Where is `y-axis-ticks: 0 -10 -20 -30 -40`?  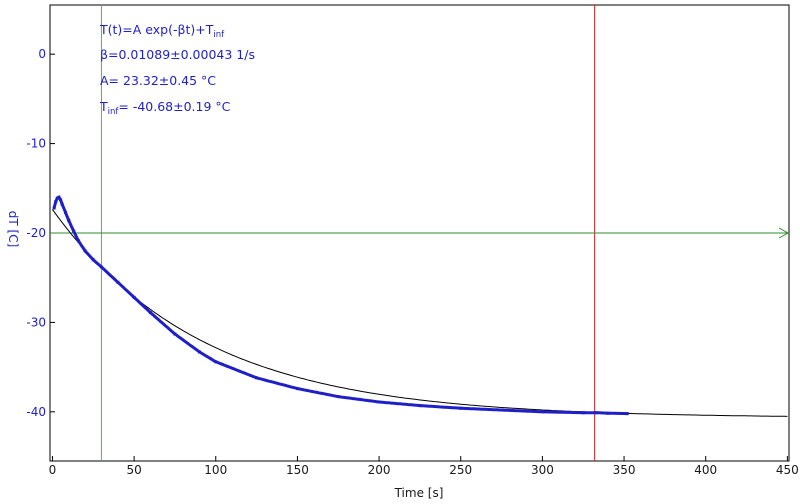 y-axis-ticks: 0 -10 -20 -30 -40 is located at coordinates (40, 233).